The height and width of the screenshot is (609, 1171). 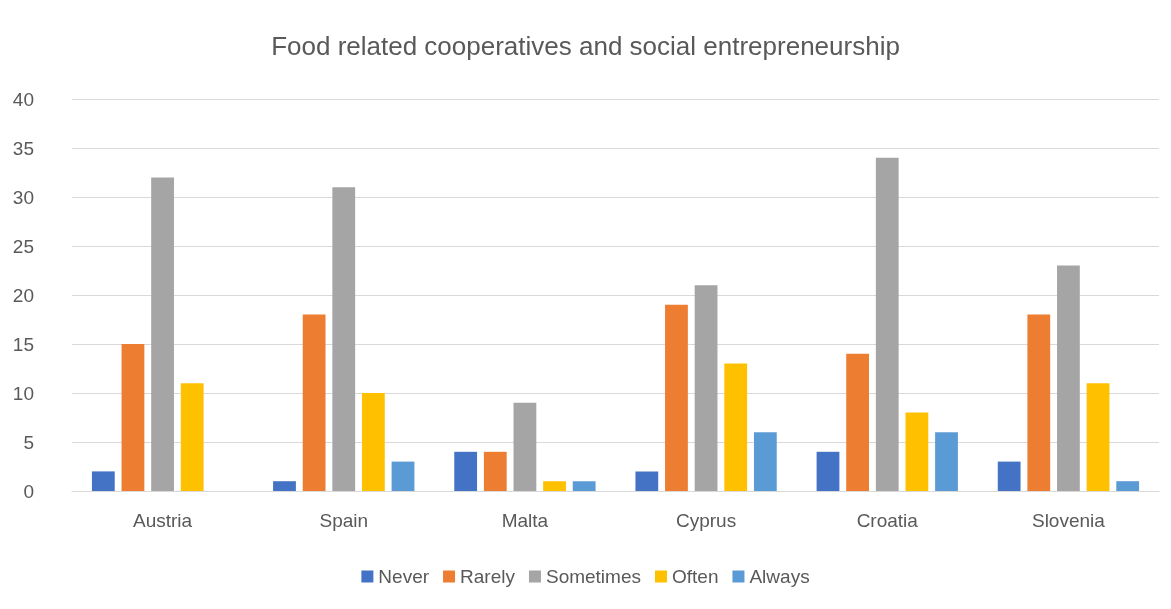 What do you see at coordinates (23, 295) in the screenshot?
I see `y-tick-label: 20` at bounding box center [23, 295].